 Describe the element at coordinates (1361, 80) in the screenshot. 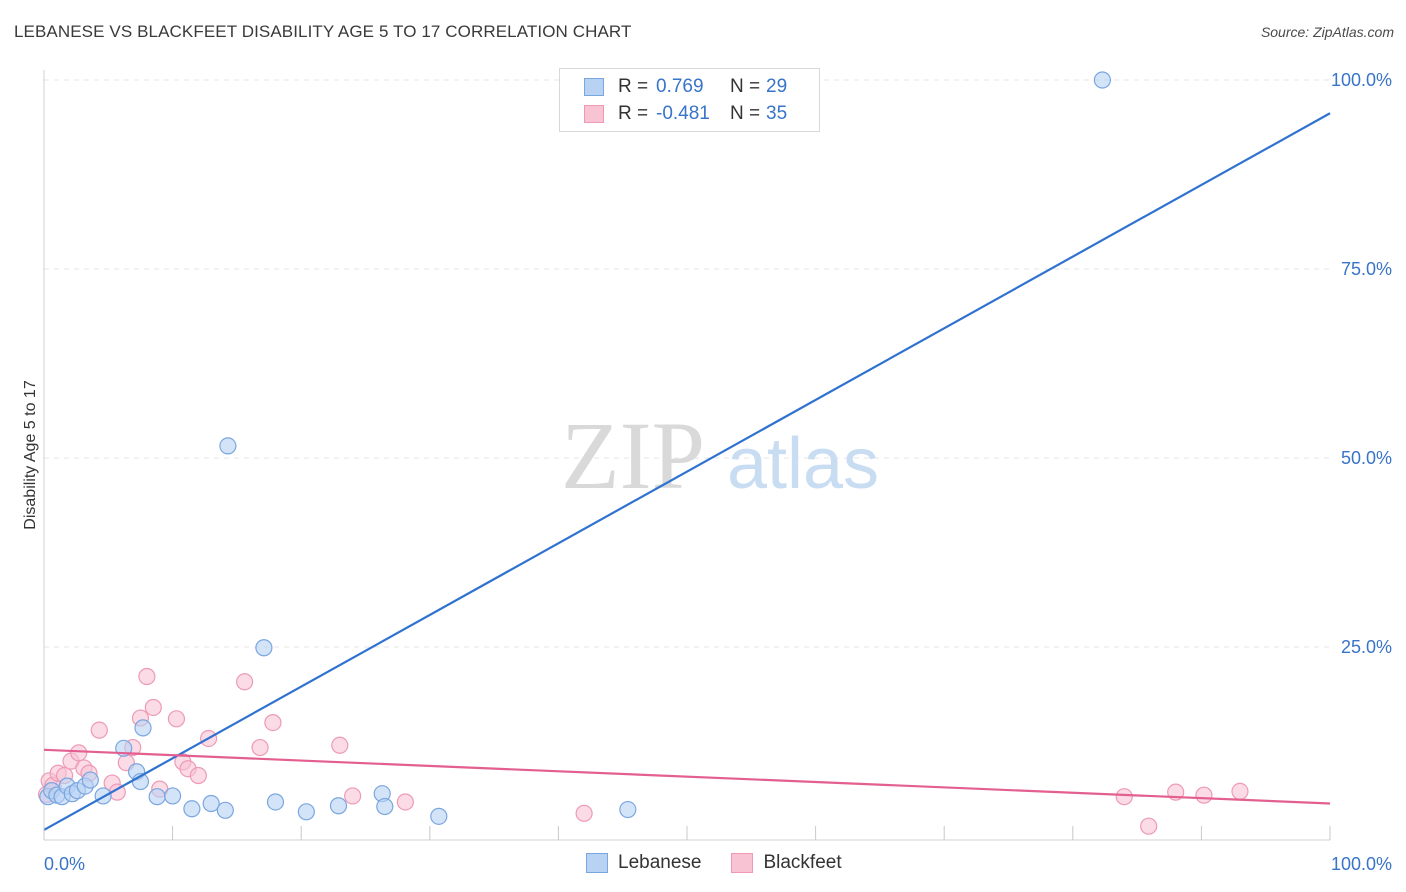

I see `y-tick-label: 100.0%` at that location.